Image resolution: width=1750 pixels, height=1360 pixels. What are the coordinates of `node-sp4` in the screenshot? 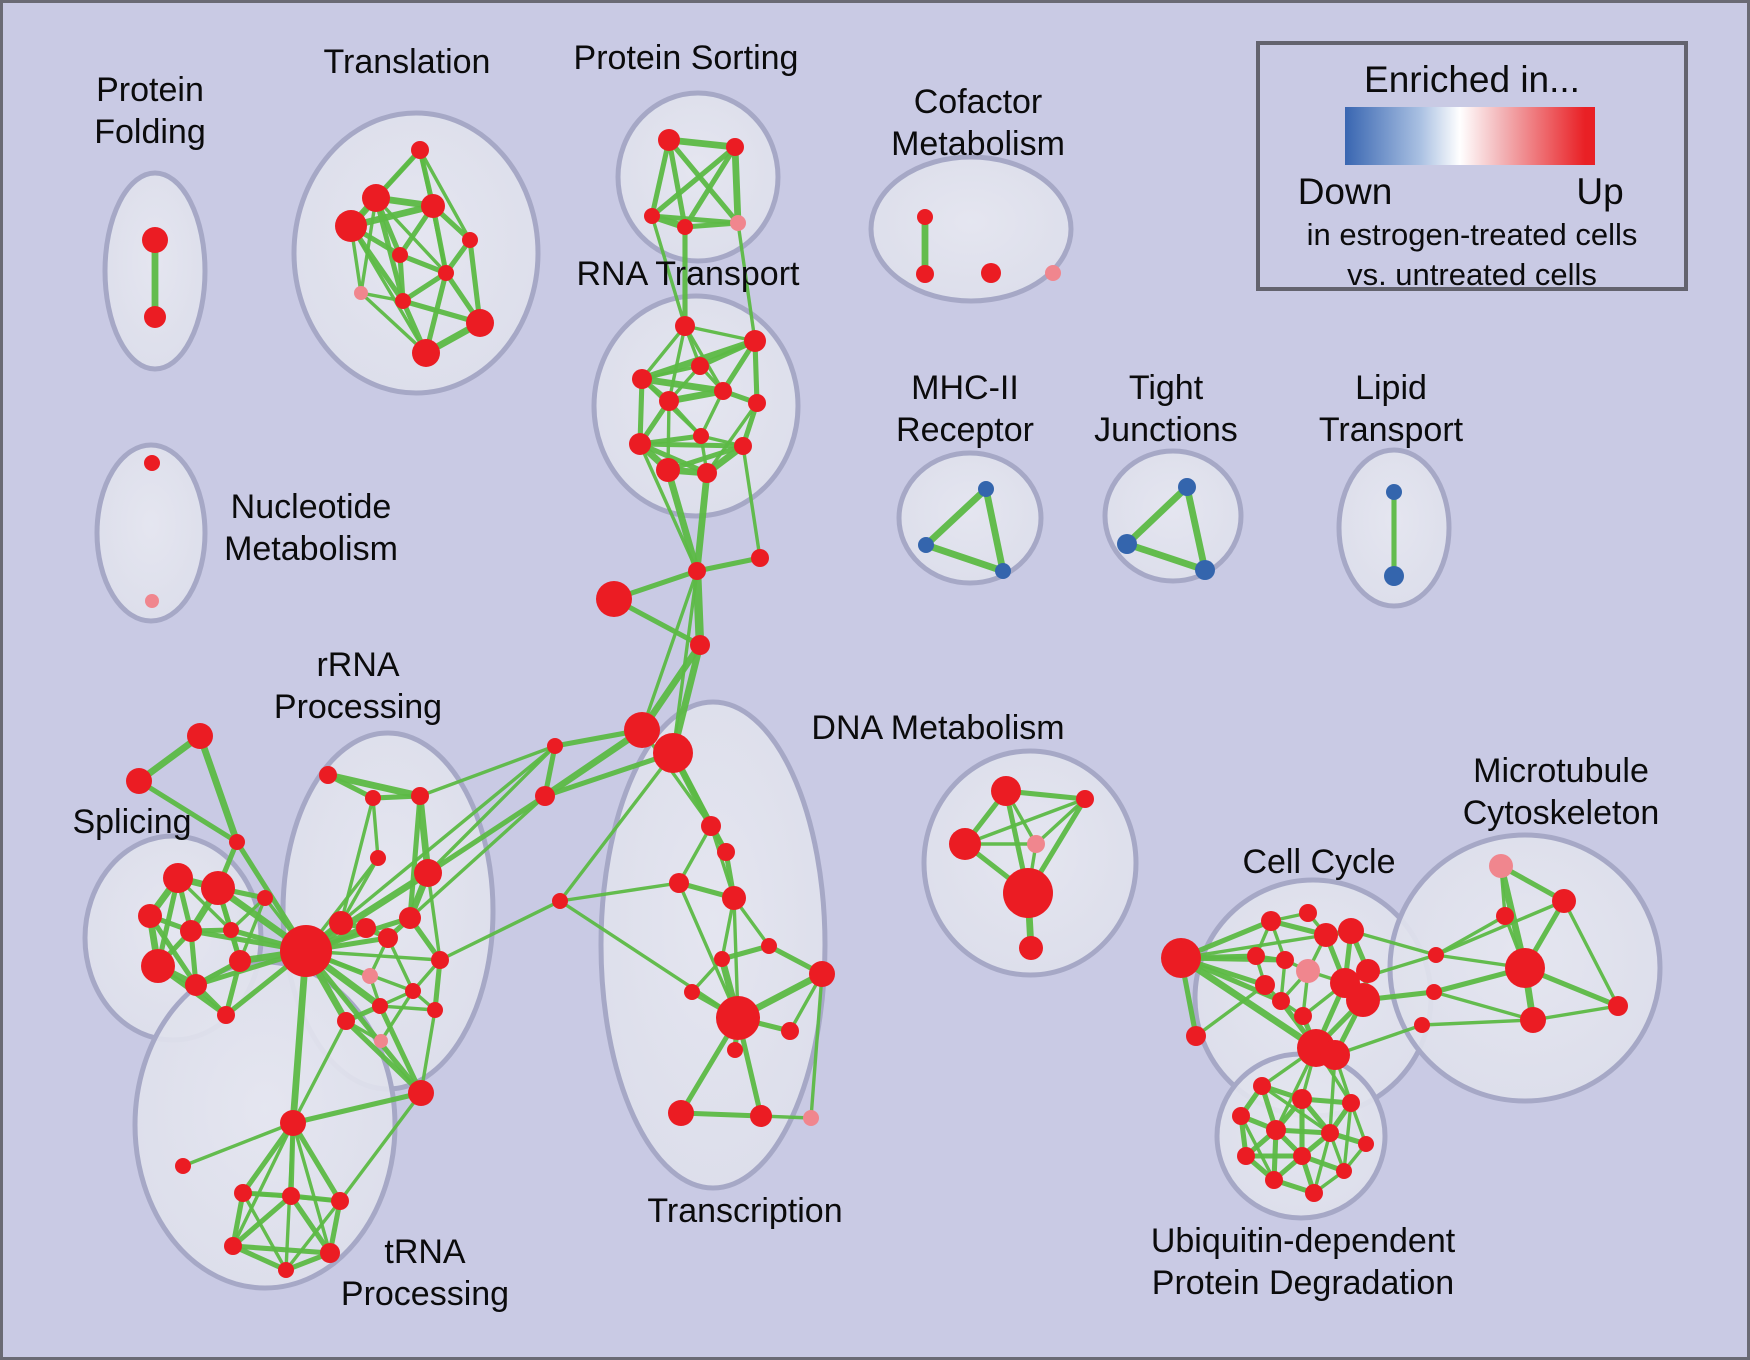 It's located at (191, 931).